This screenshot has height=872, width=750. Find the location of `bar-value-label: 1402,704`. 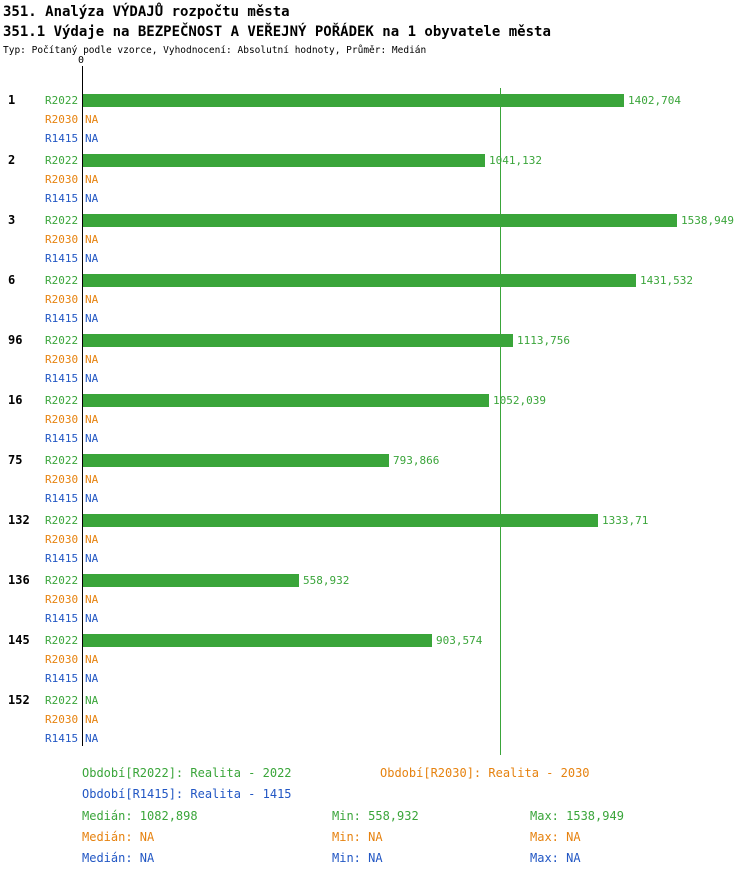

bar-value-label: 1402,704 is located at coordinates (654, 100).